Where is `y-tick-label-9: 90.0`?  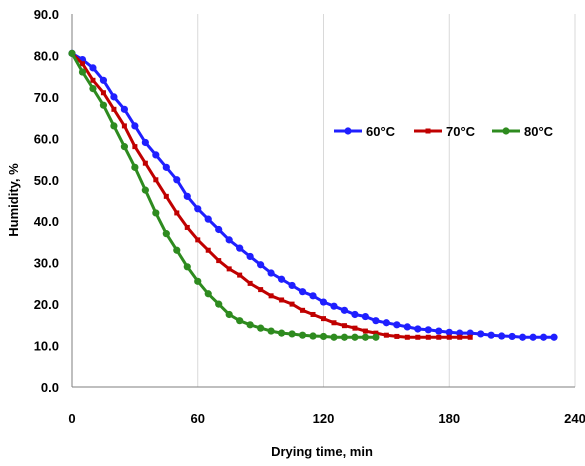
y-tick-label-9: 90.0 is located at coordinates (46, 14).